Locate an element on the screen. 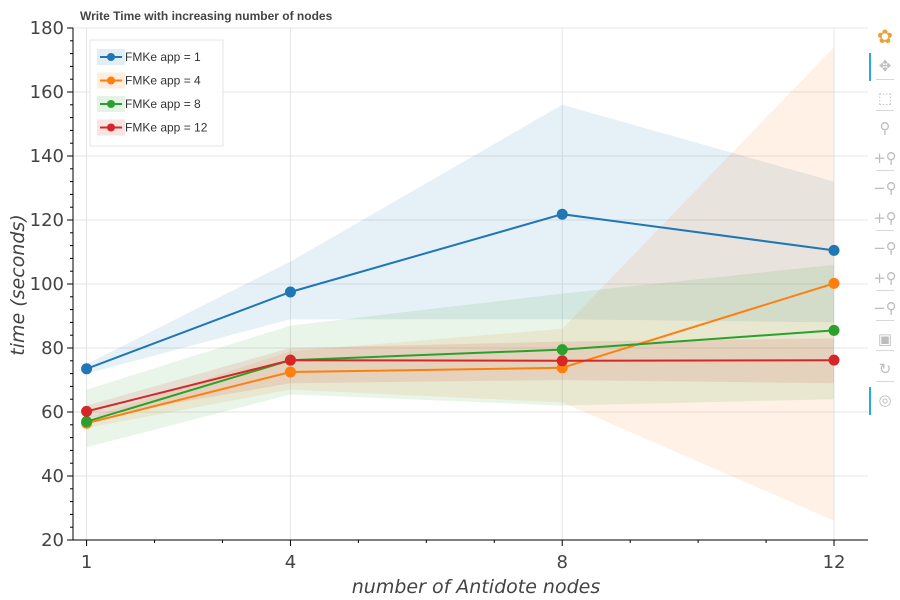  pan-icon: ✥ is located at coordinates (883, 67).